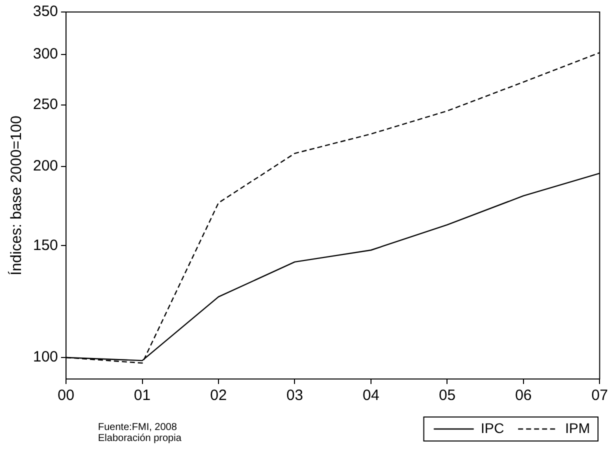 The image size is (611, 450). I want to click on x-tick-label: 02, so click(218, 395).